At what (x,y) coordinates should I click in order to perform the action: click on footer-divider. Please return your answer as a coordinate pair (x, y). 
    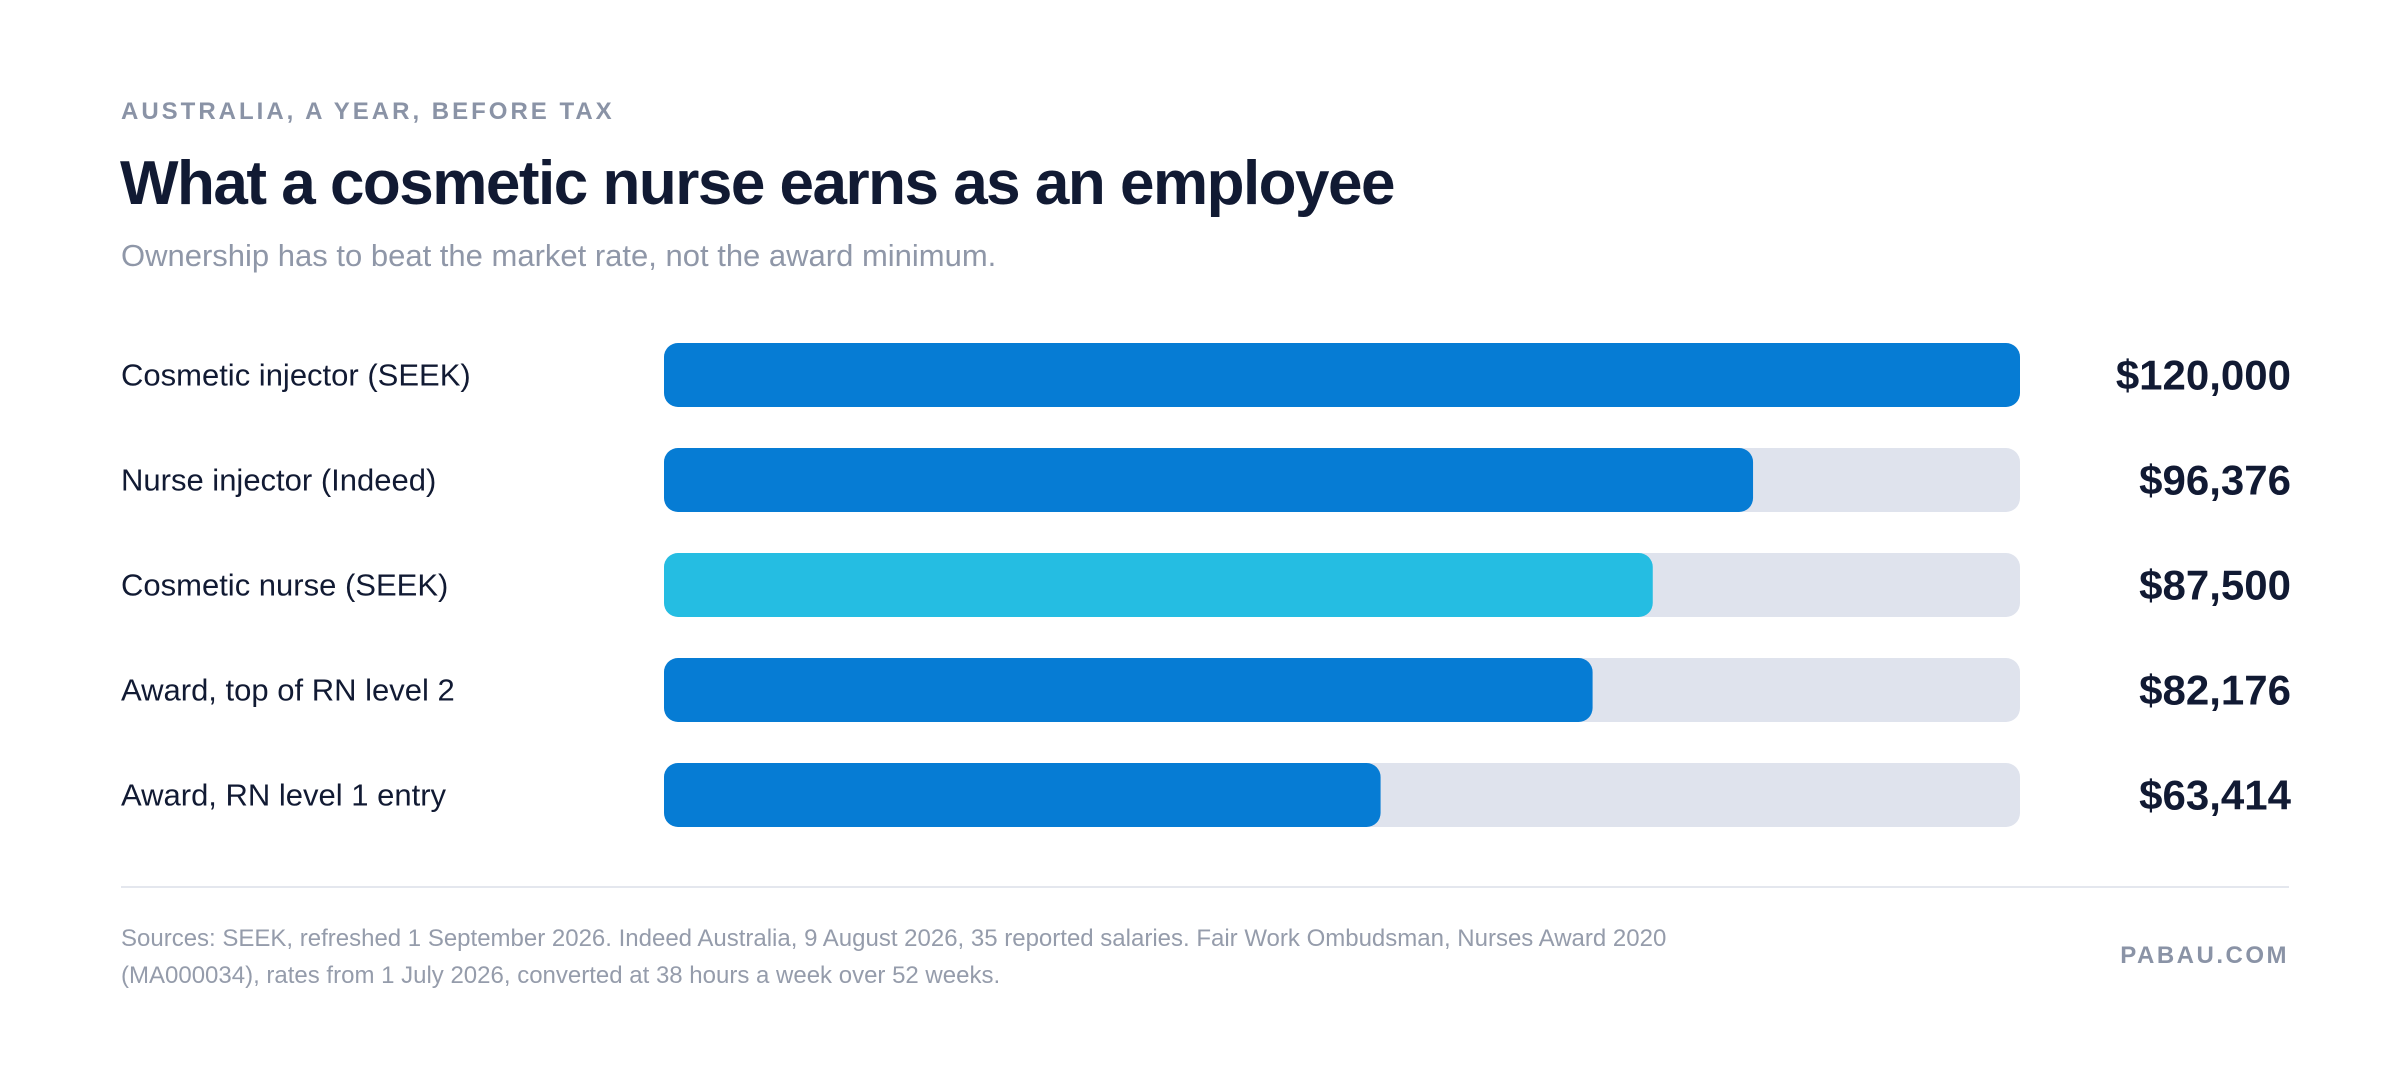
    Looking at the image, I should click on (1205, 887).